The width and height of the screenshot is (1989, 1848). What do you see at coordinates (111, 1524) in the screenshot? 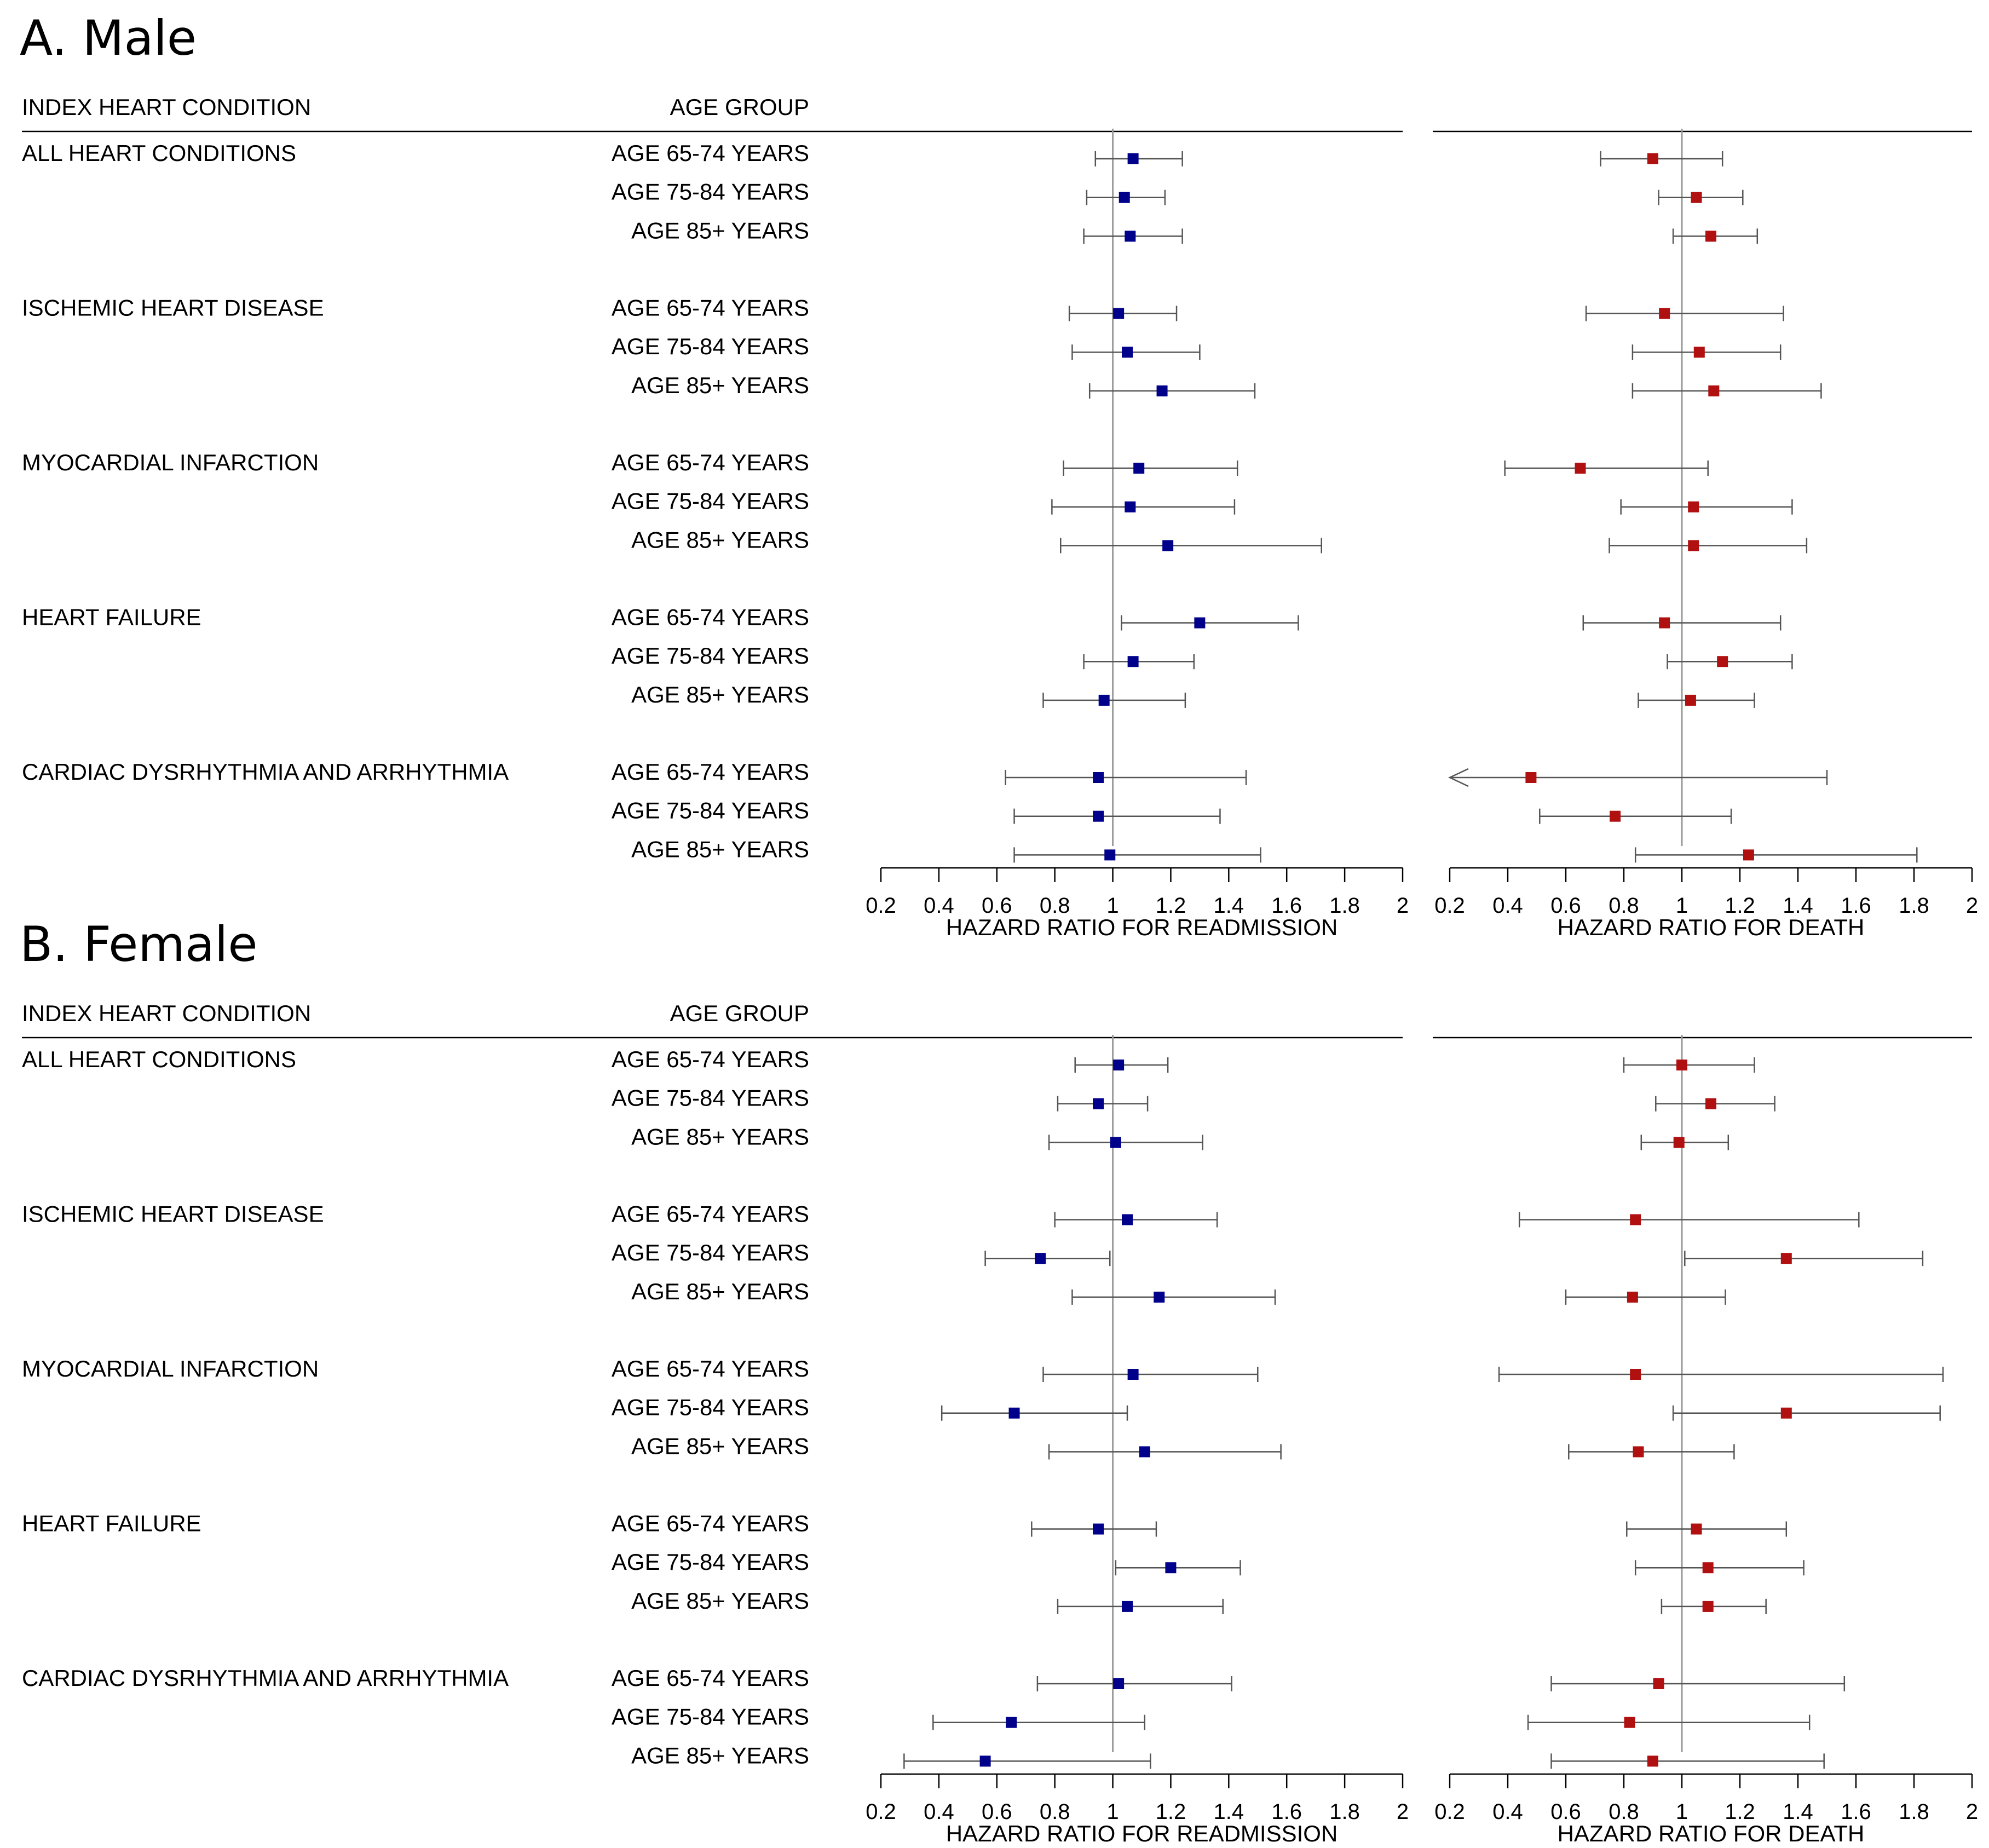
I see `condition-label: HEART FAILURE` at bounding box center [111, 1524].